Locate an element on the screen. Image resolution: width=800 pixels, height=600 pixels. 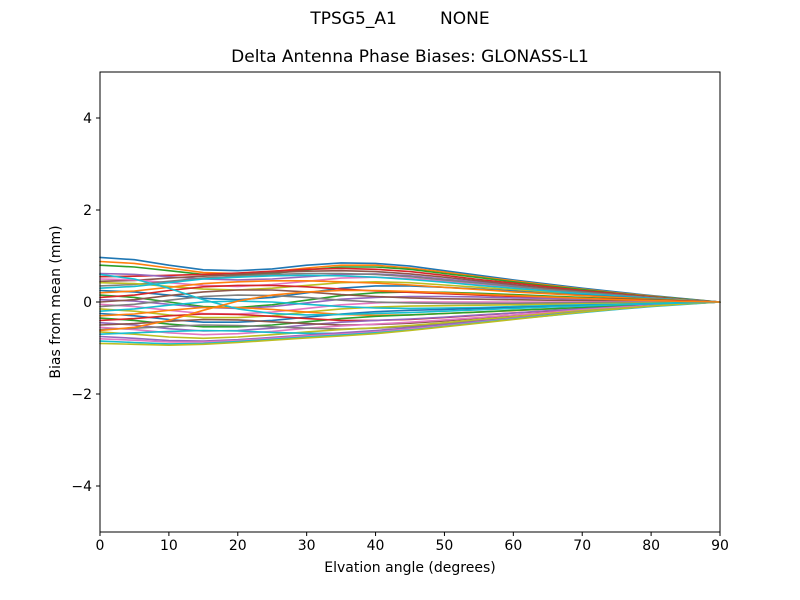
x-tick-label: 90 is located at coordinates (720, 546).